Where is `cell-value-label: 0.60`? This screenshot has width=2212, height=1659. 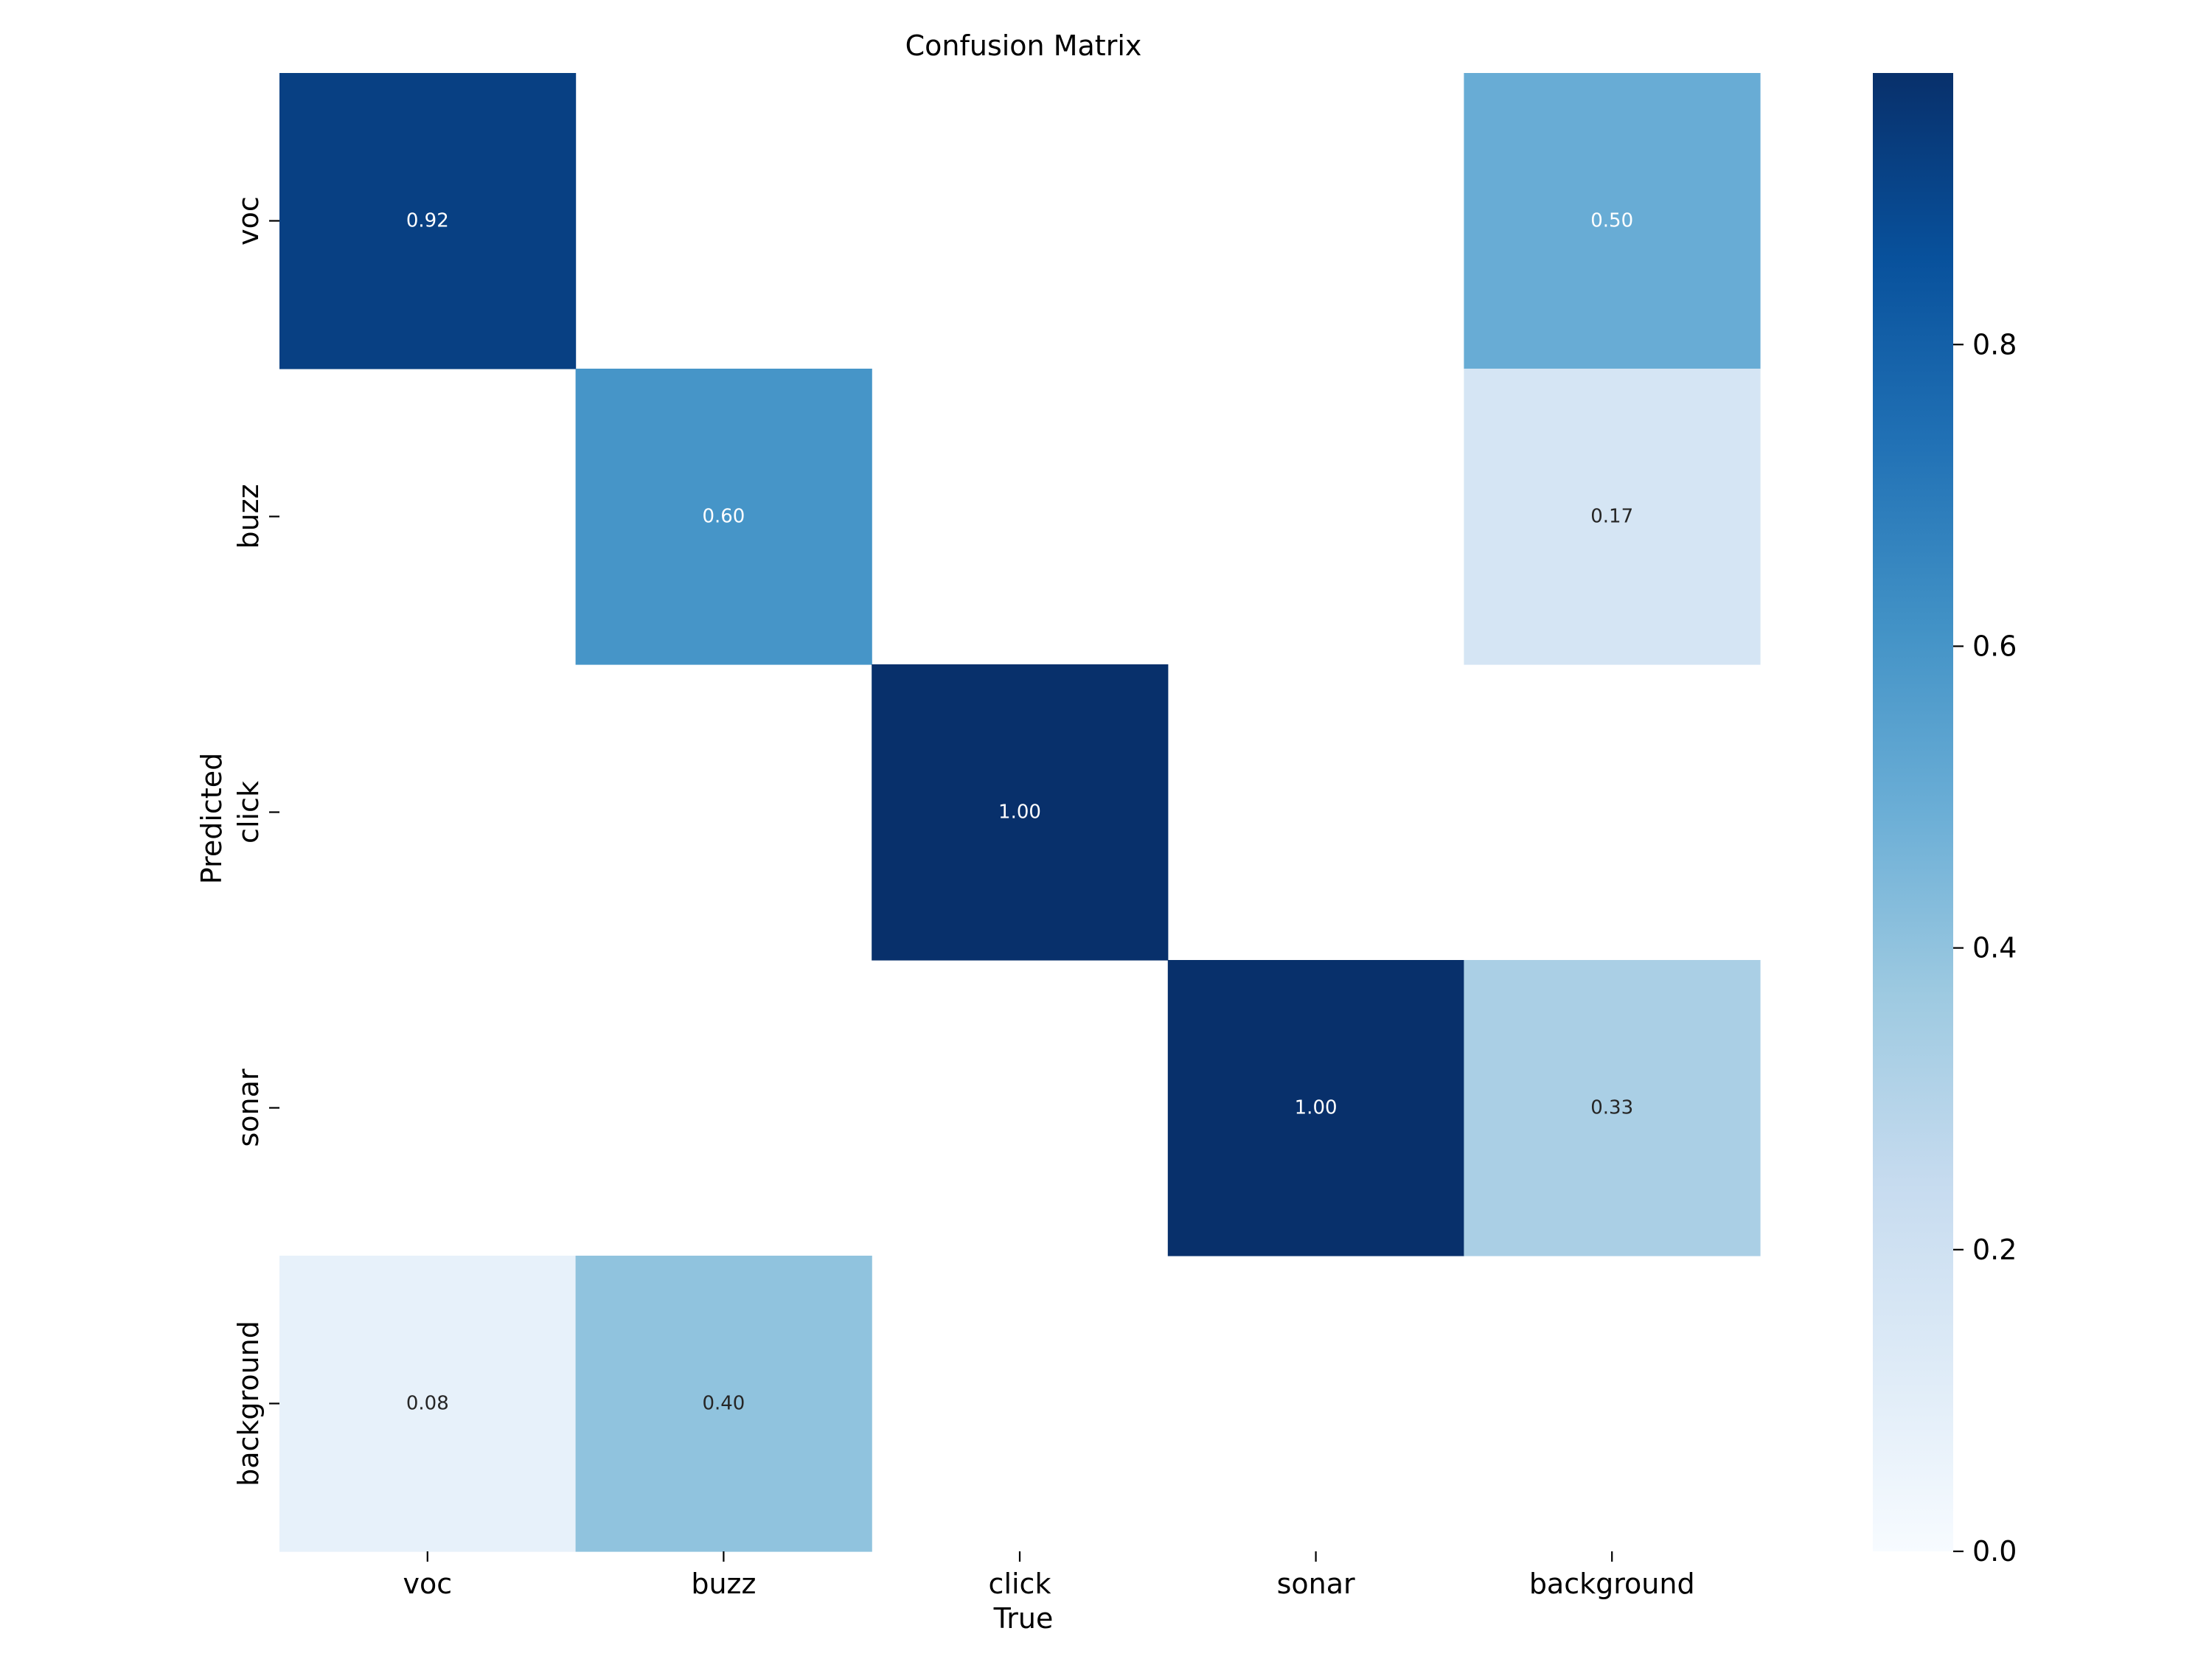 cell-value-label: 0.60 is located at coordinates (723, 517).